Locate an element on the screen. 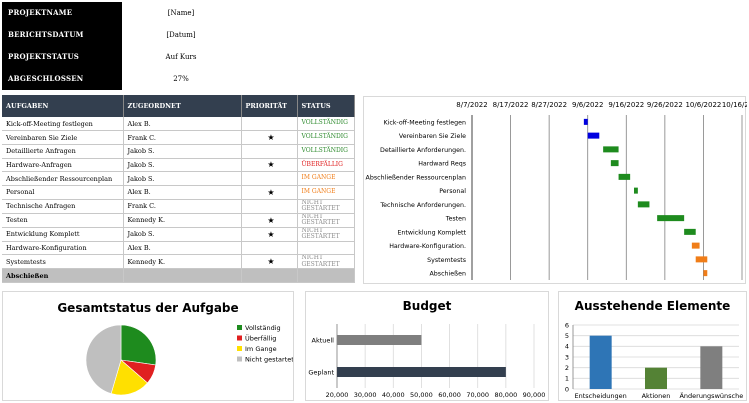 The image size is (749, 403). info-value: [Name] is located at coordinates (181, 13).